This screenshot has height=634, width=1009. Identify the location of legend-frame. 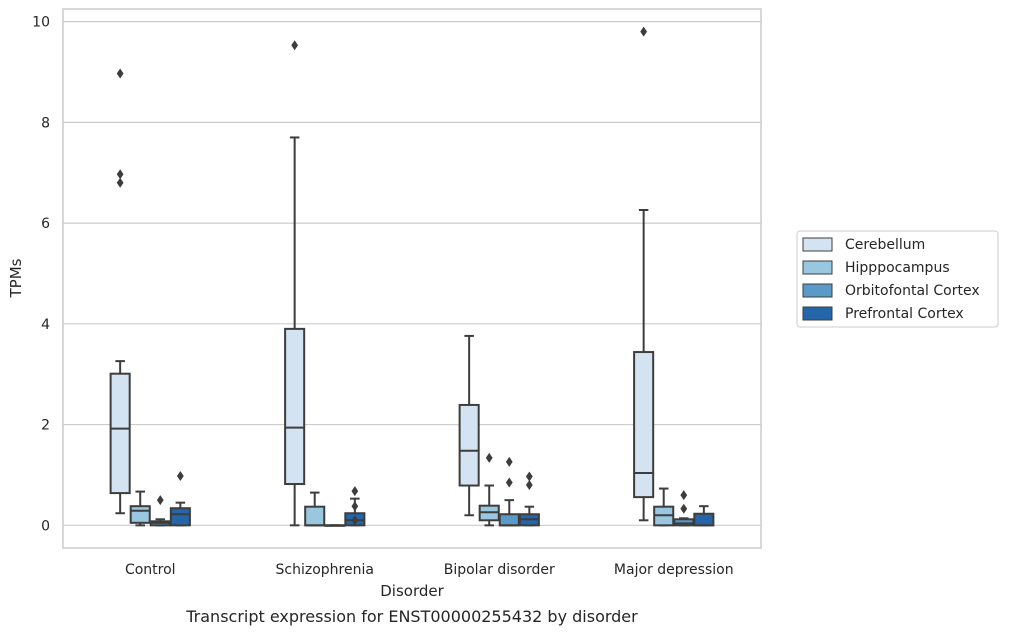
(897, 279).